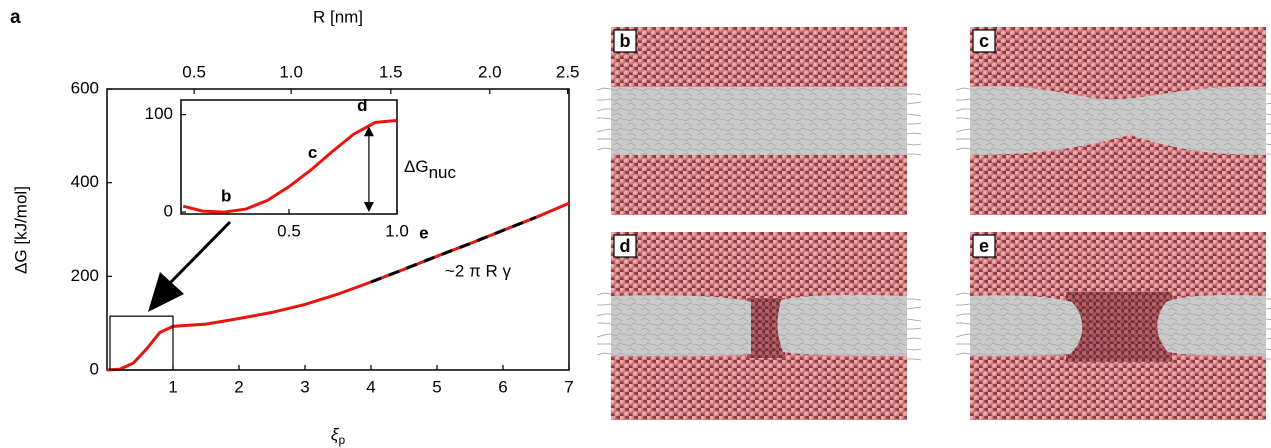  I want to click on panel-label: c, so click(984, 41).